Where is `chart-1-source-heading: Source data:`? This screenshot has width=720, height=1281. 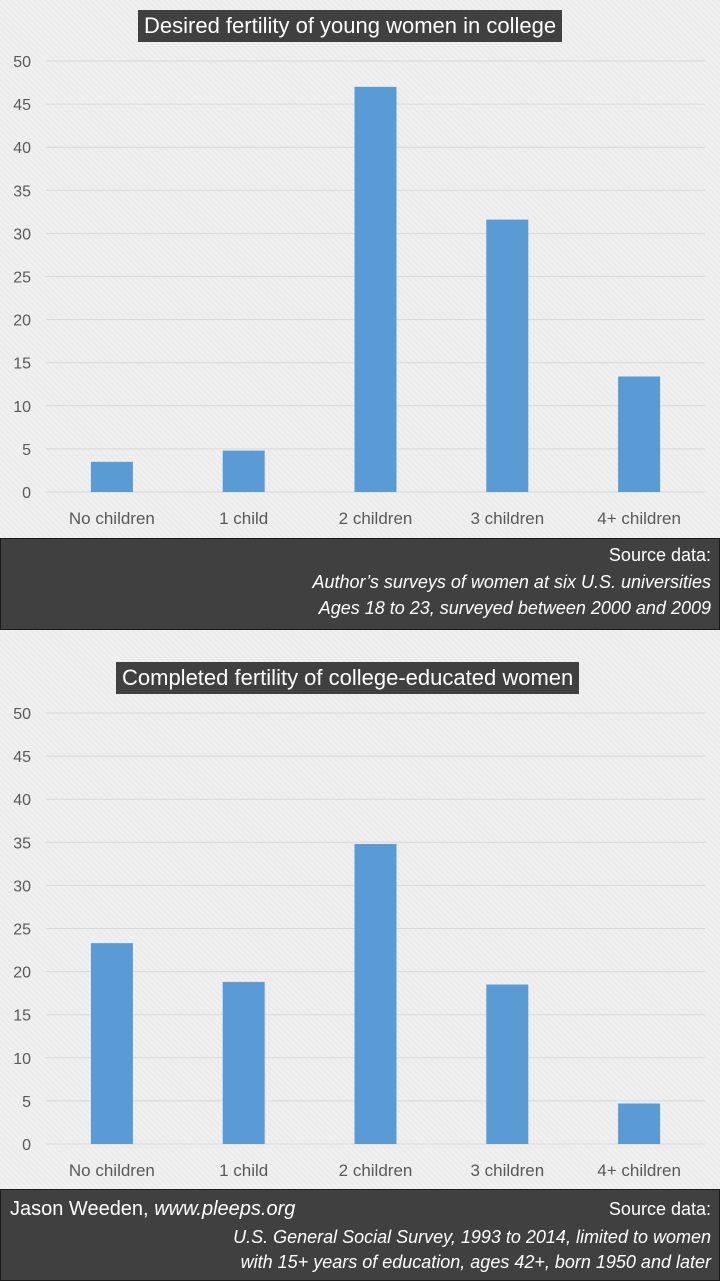 chart-1-source-heading: Source data: is located at coordinates (659, 555).